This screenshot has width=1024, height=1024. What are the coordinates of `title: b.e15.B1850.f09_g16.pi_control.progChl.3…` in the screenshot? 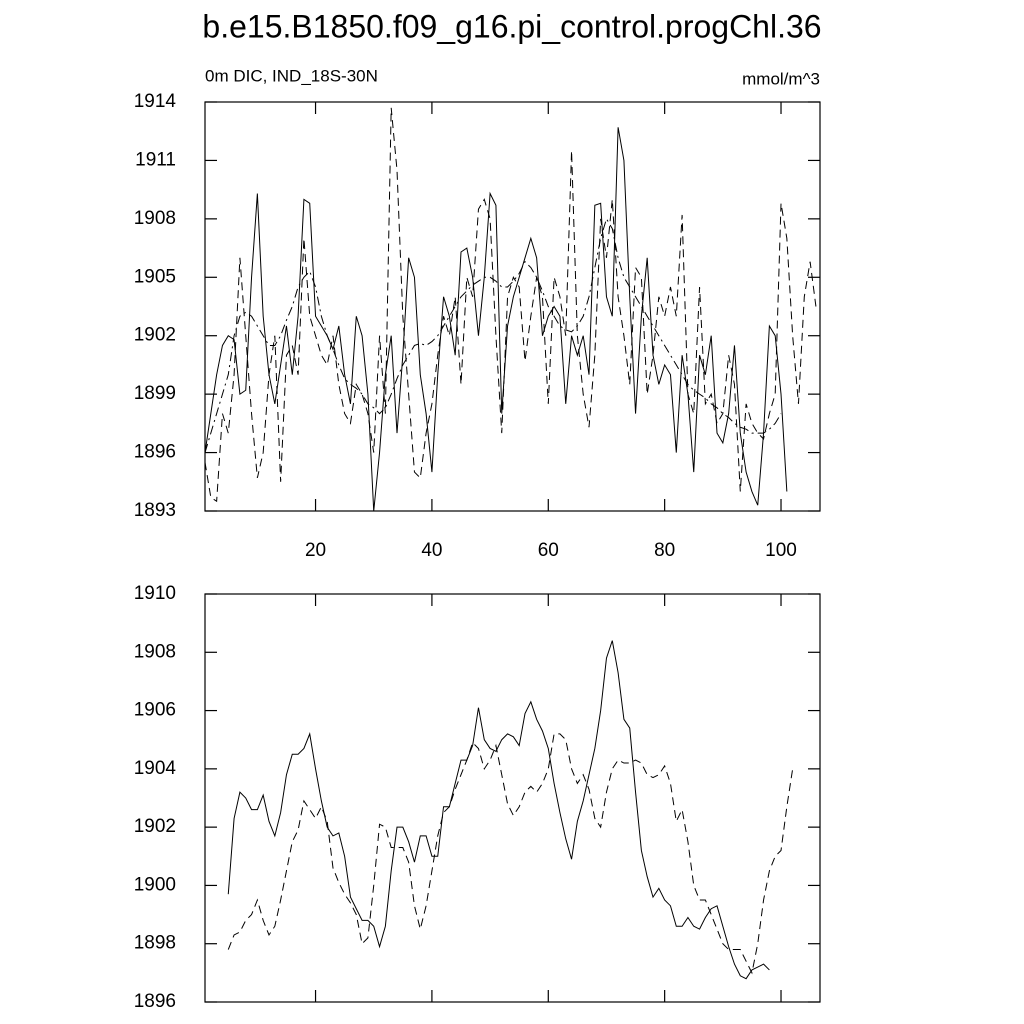 It's located at (511, 26).